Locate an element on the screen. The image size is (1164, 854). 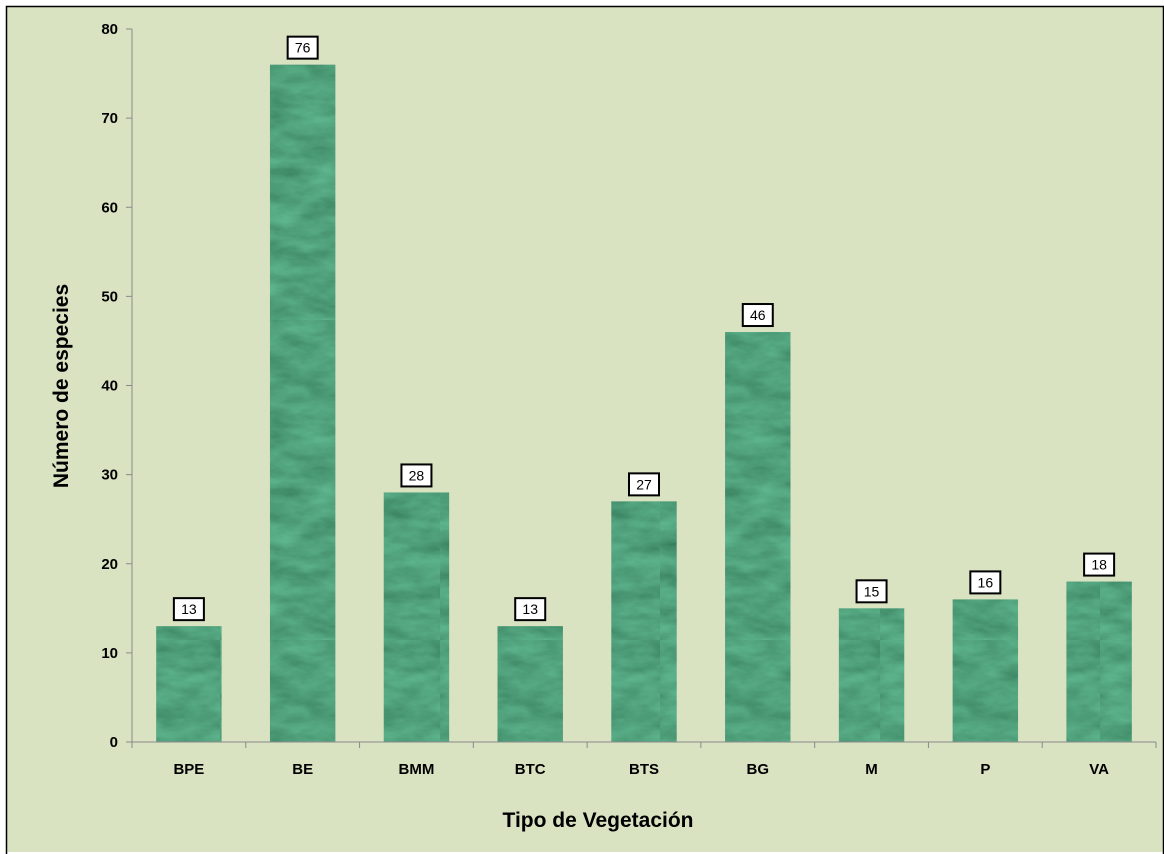
data-label-m: 15 is located at coordinates (872, 591).